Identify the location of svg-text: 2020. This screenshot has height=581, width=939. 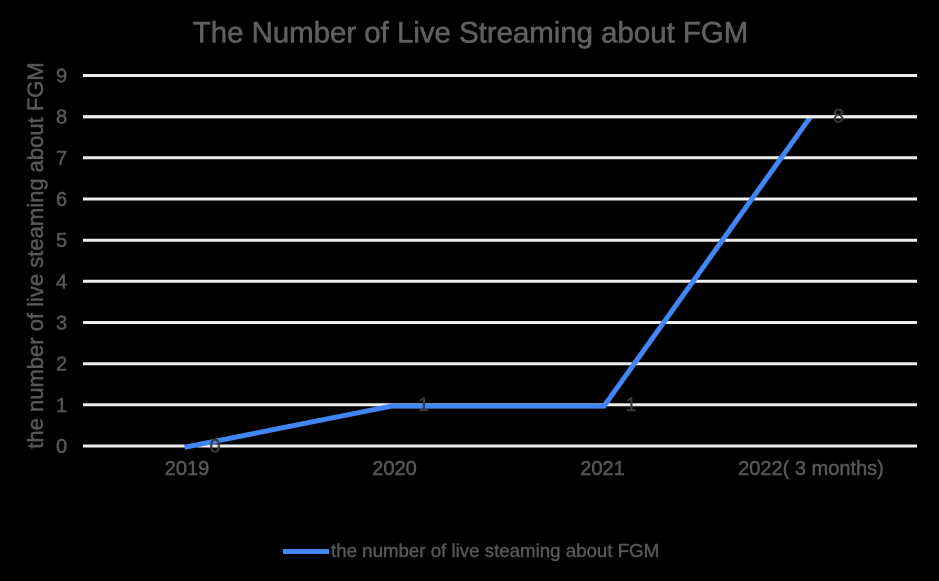
(394, 469).